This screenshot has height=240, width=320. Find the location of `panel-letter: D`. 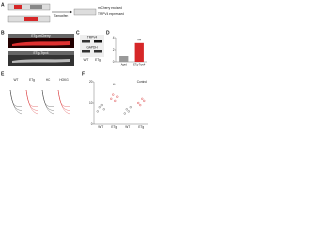

panel-letter: D is located at coordinates (108, 33).